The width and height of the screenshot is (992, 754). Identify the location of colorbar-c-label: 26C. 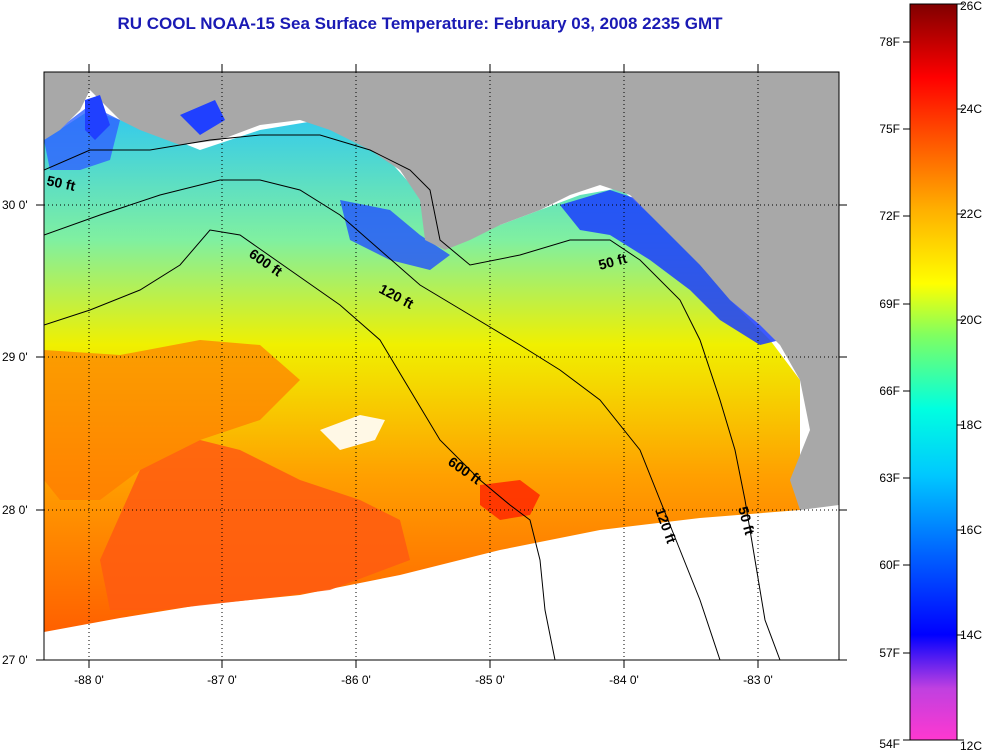
(971, 6).